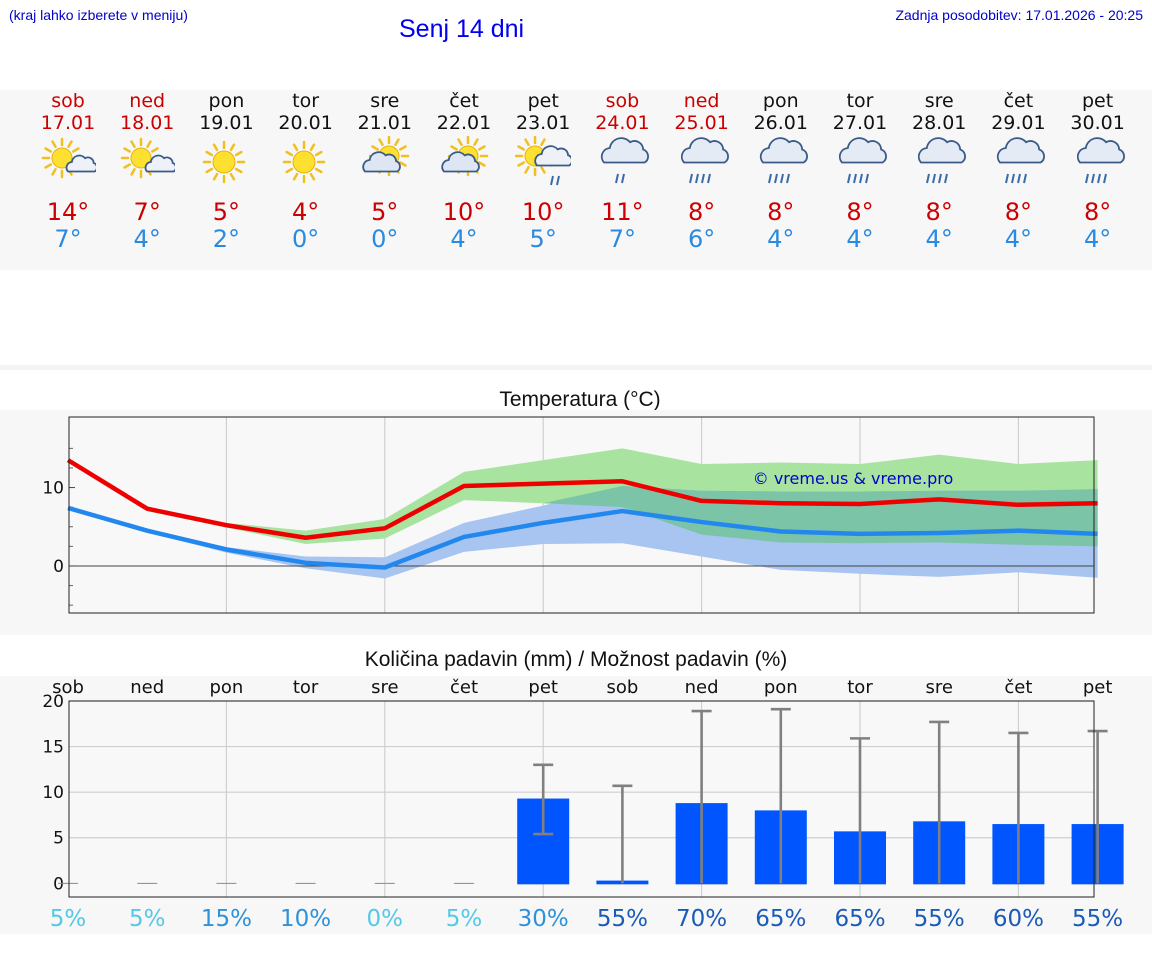  Describe the element at coordinates (98, 15) in the screenshot. I see `region-hint: (kraj lahko izberete v meniju)` at that location.